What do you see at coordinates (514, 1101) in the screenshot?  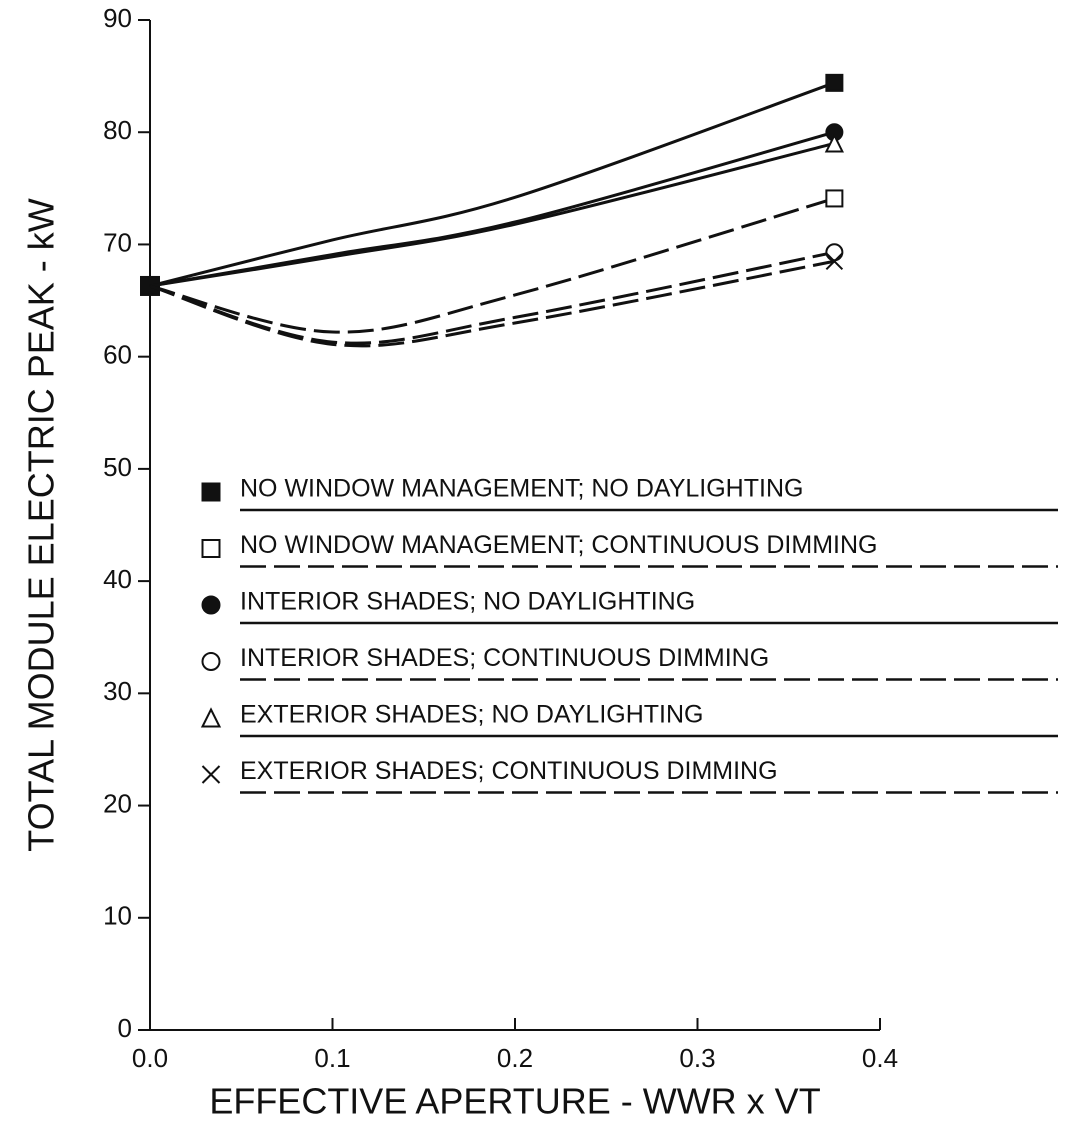 I see `x-axis-title: EFFECTIVE APERTURE - WWR x VT` at bounding box center [514, 1101].